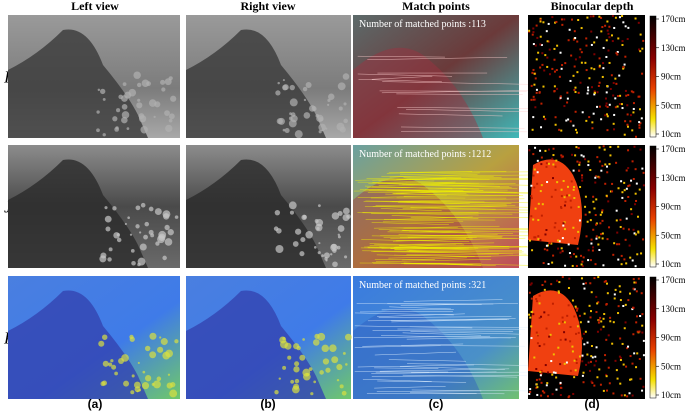 This screenshot has width=685, height=413. I want to click on coral-mound, so click(78, 344).